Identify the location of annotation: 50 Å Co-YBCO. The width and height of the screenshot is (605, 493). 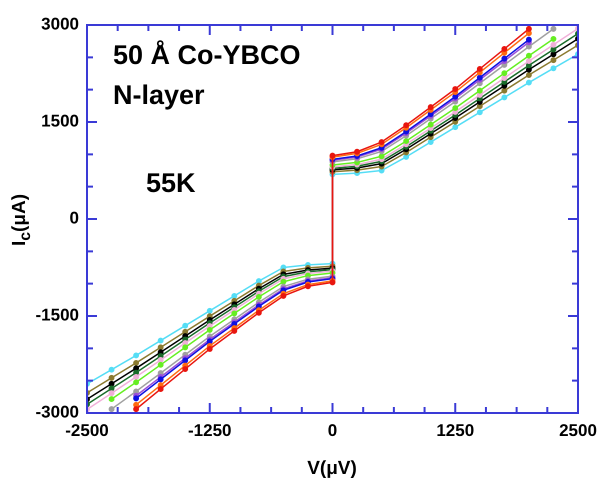
(207, 55).